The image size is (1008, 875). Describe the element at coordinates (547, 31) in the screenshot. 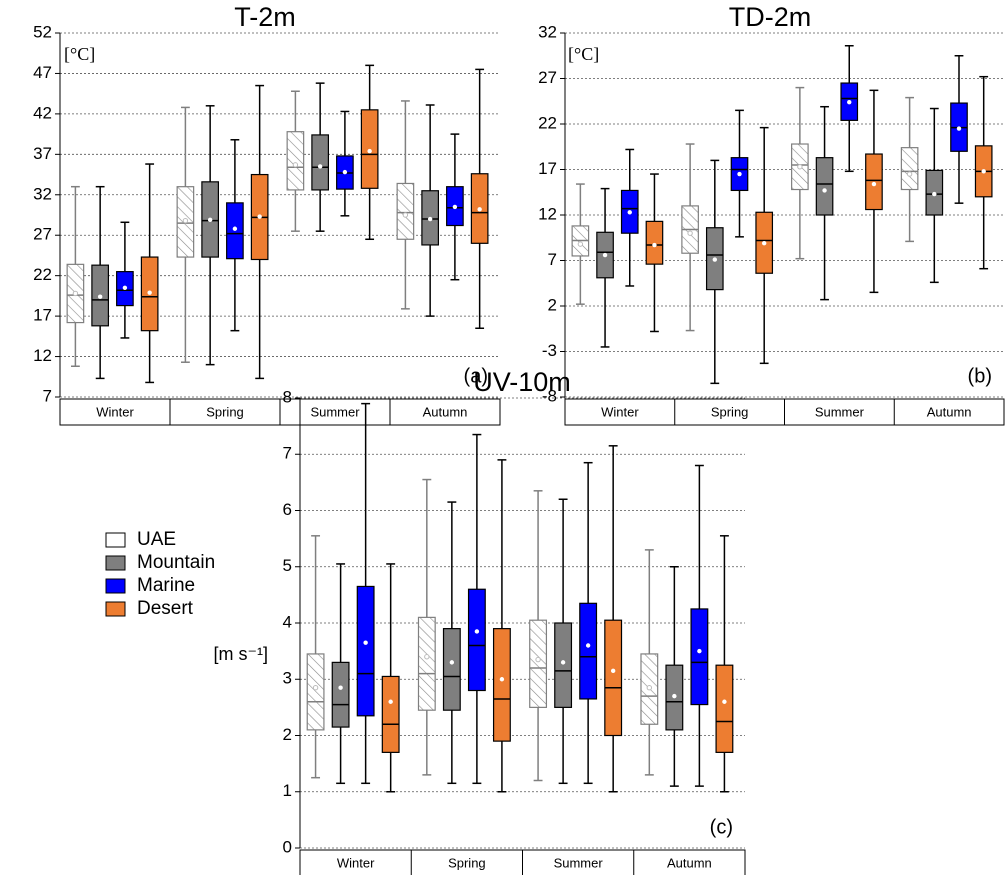

I see `y-tick-label: 32` at that location.